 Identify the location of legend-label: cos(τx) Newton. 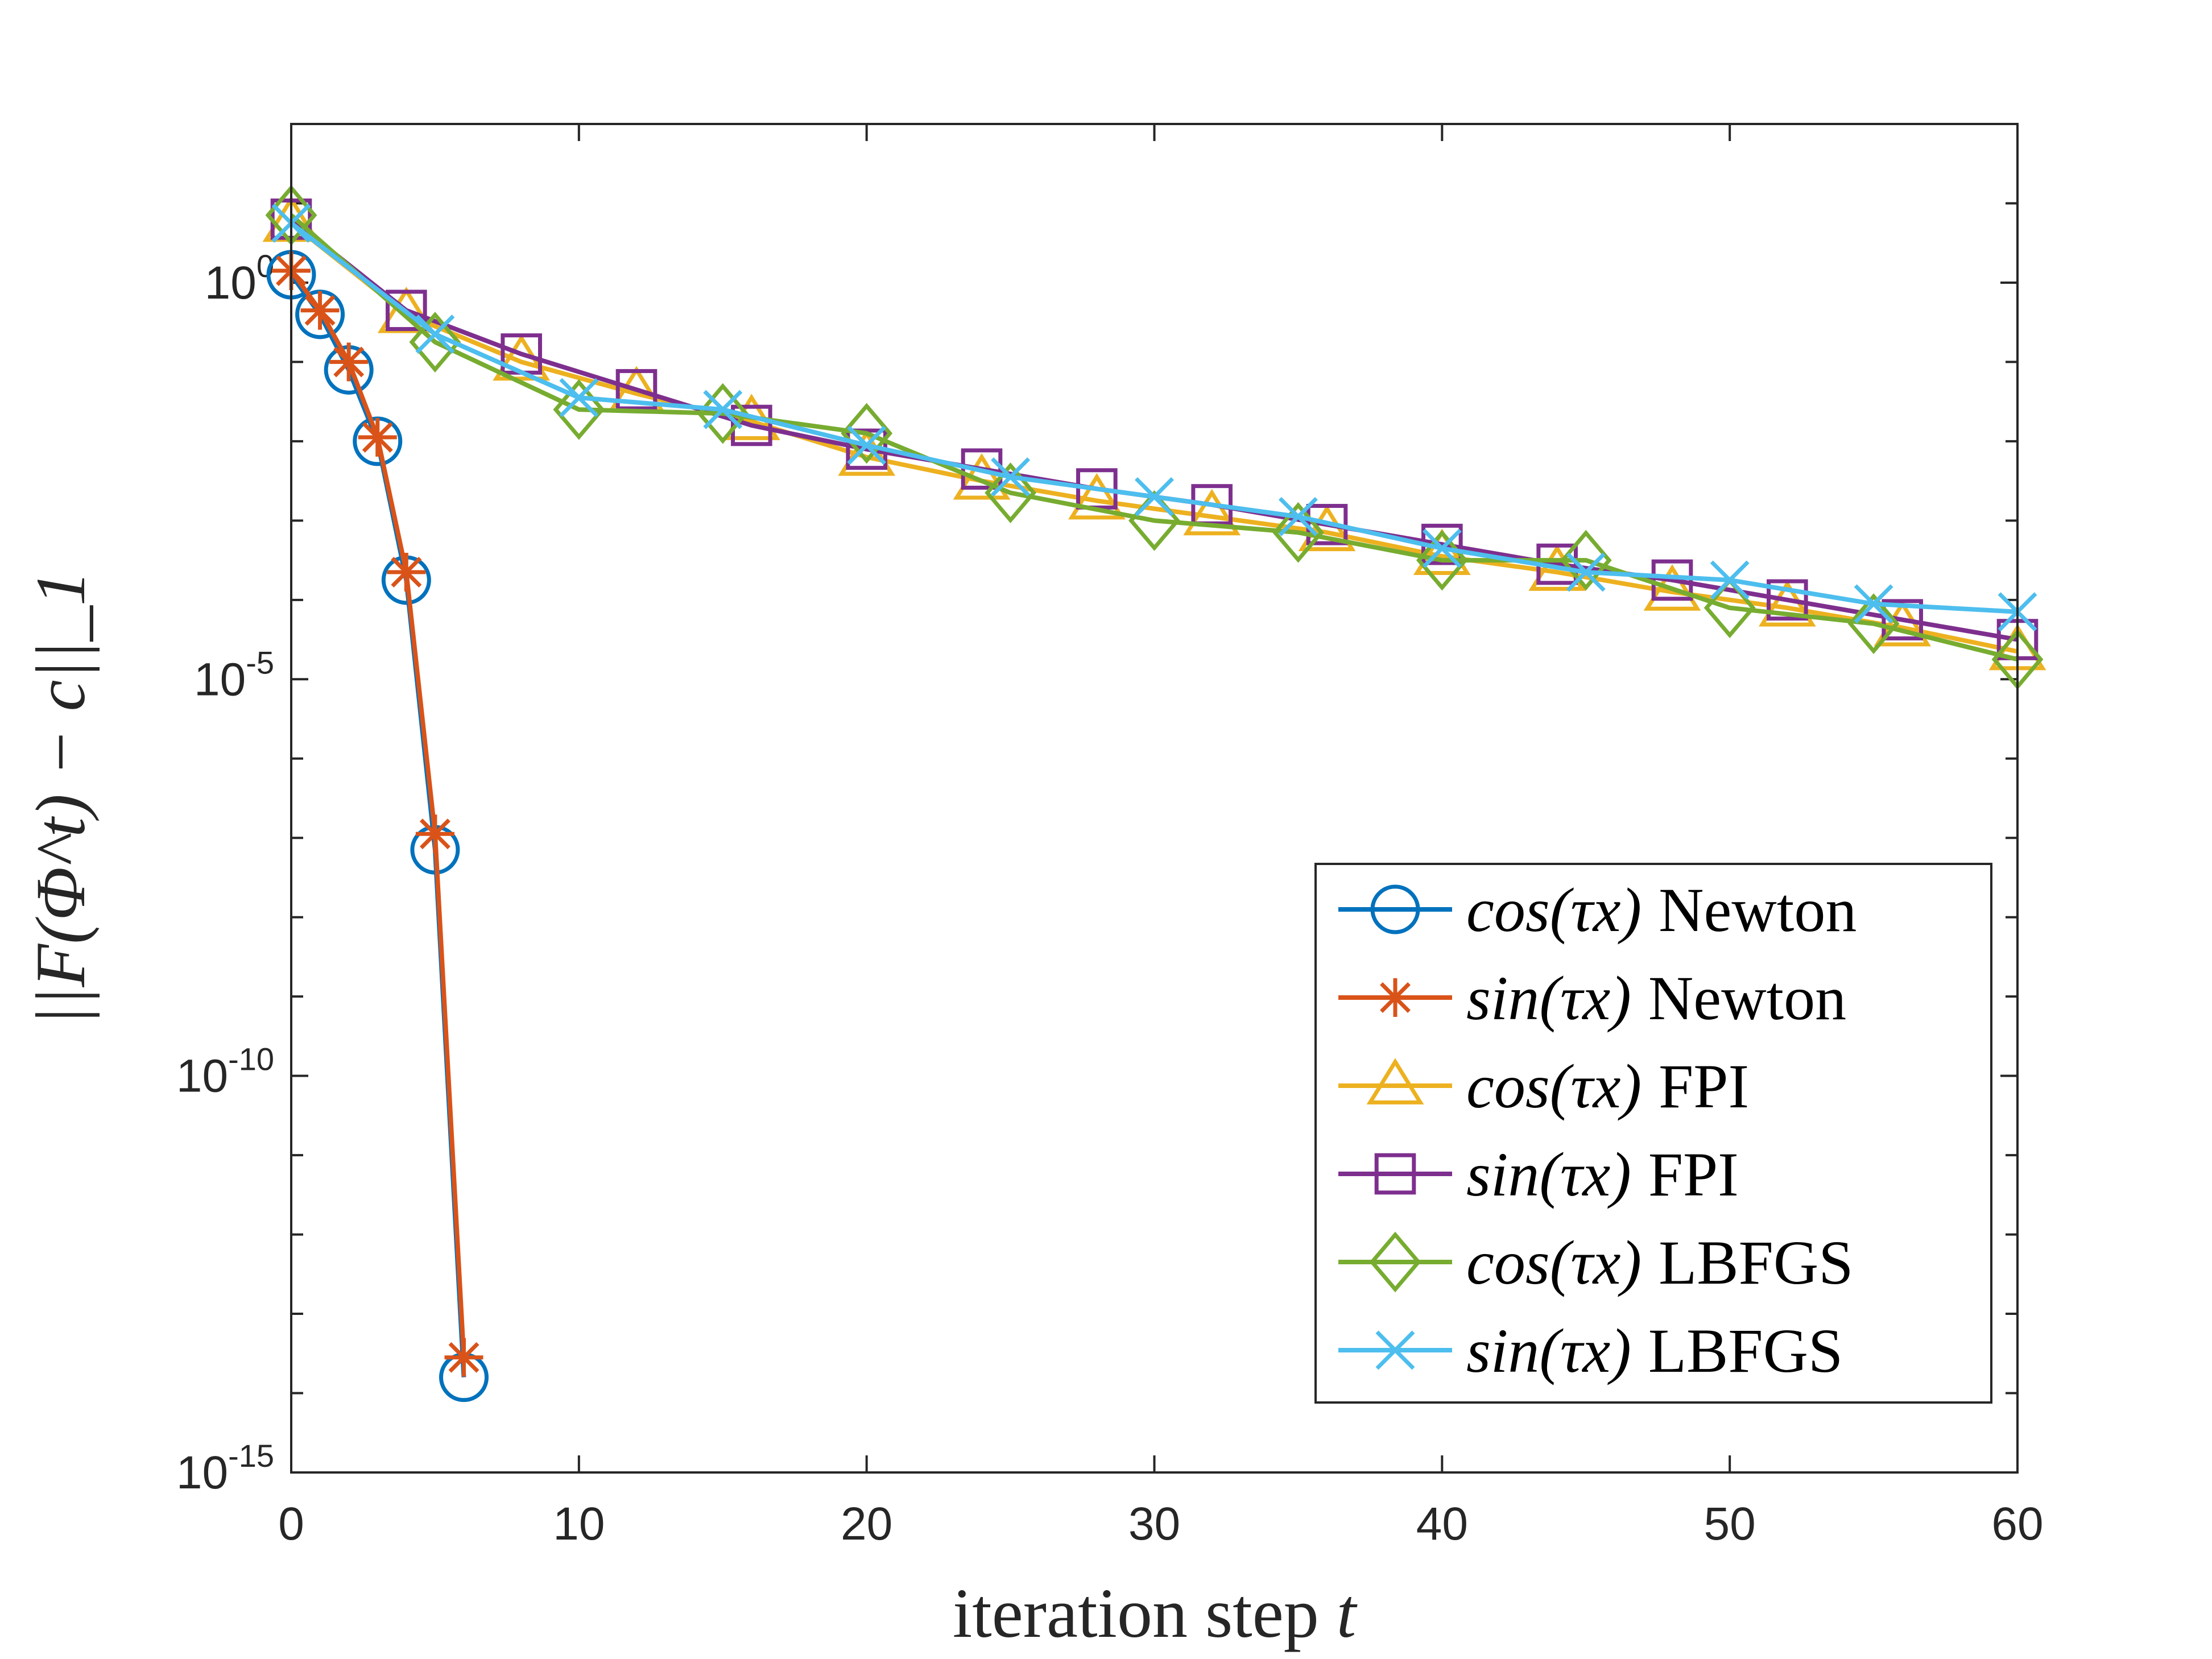
(1661, 910).